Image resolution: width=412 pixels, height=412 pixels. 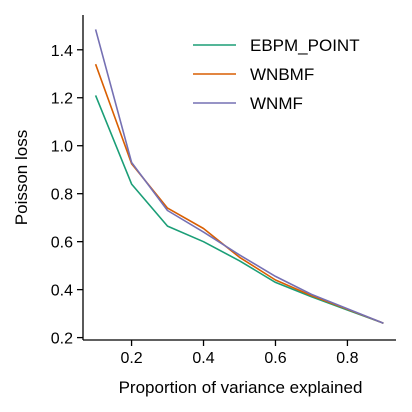 I want to click on y-tick-label: 1.4, so click(x=62, y=51).